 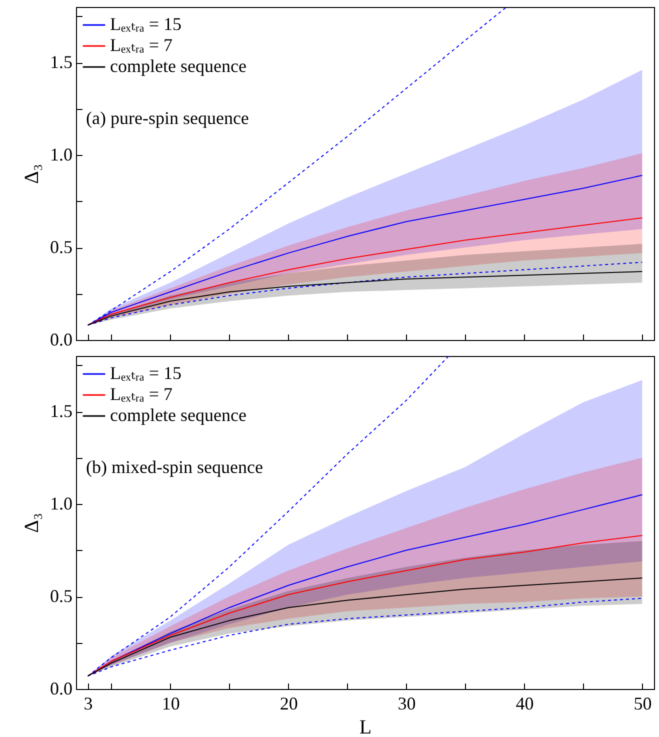 I want to click on x-axis-title: L, so click(x=365, y=726).